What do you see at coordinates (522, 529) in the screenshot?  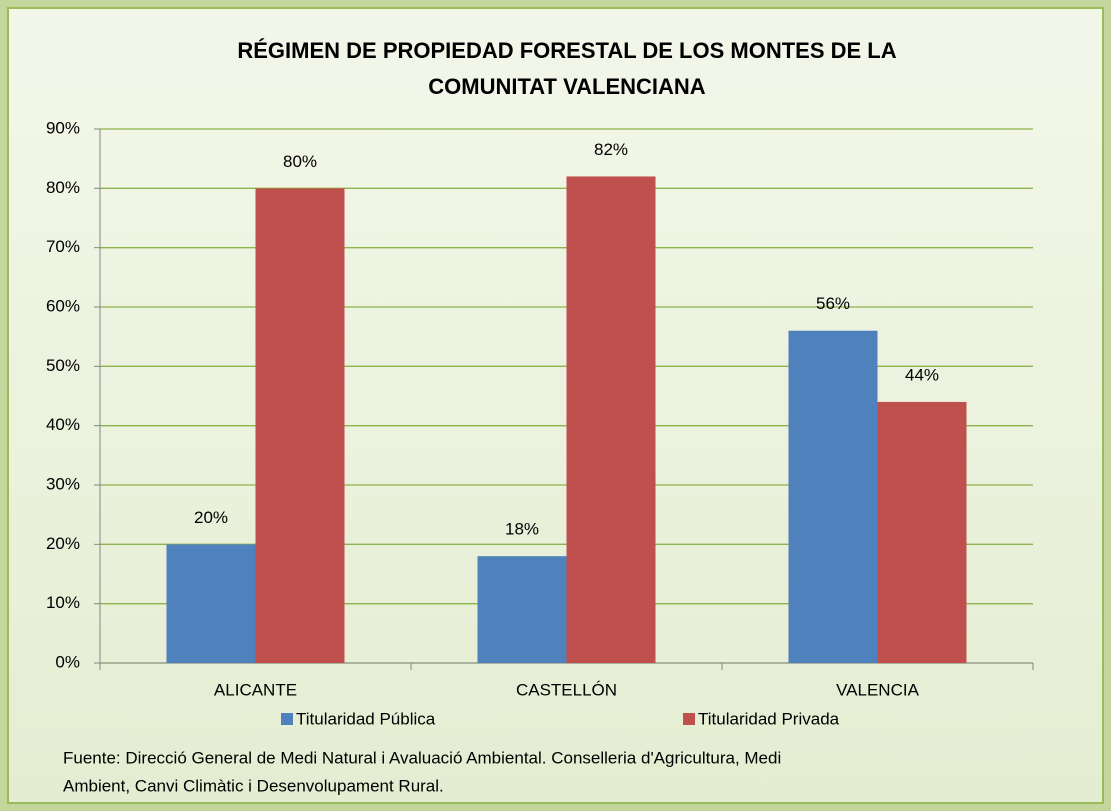 I see `value-label: 18%` at bounding box center [522, 529].